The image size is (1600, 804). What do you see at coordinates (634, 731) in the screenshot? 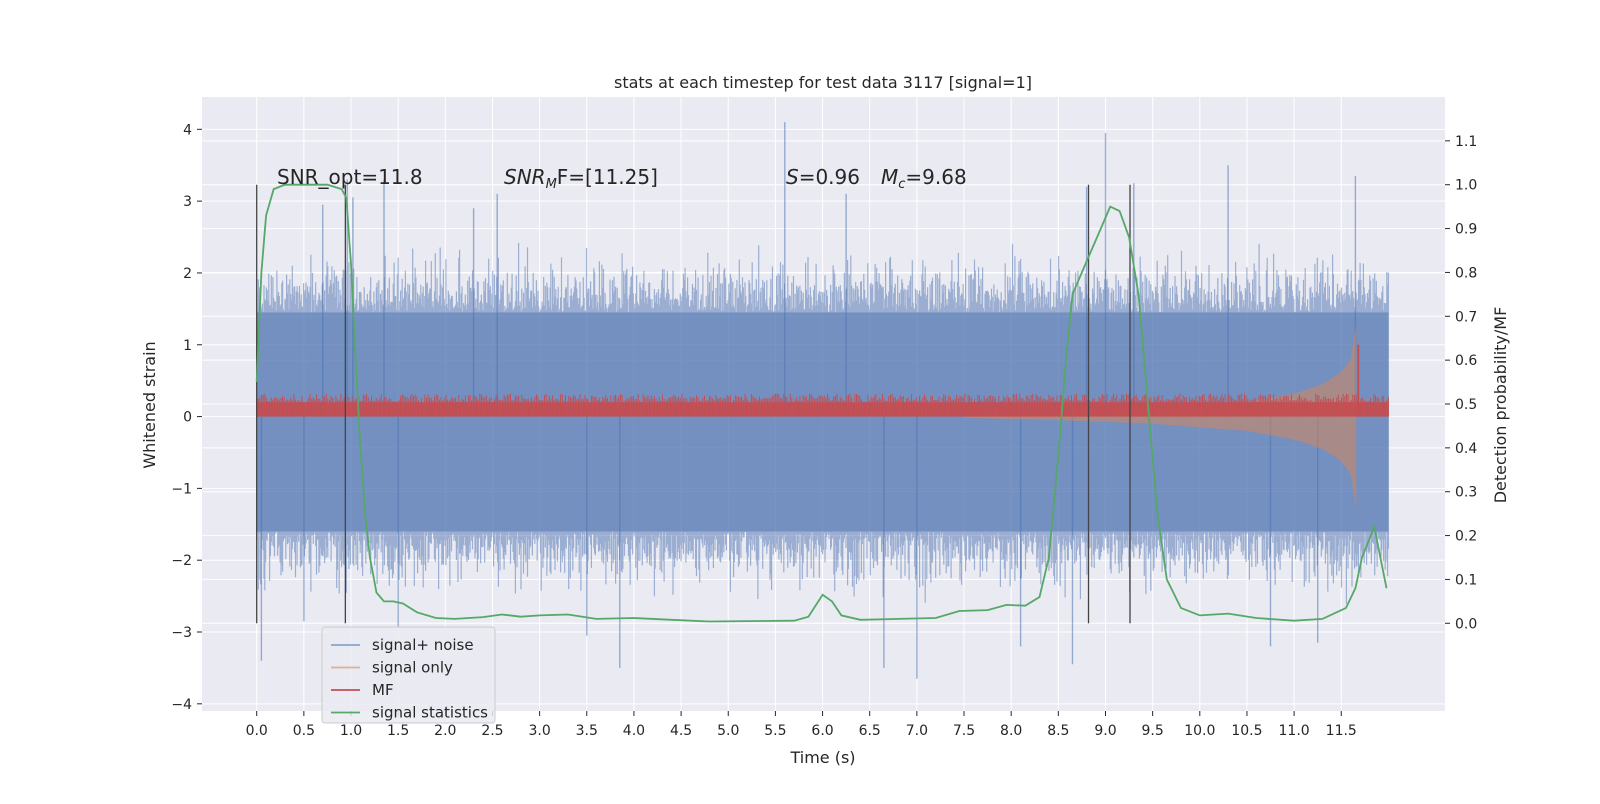
I see `x-tick-label: 4.0` at bounding box center [634, 731].